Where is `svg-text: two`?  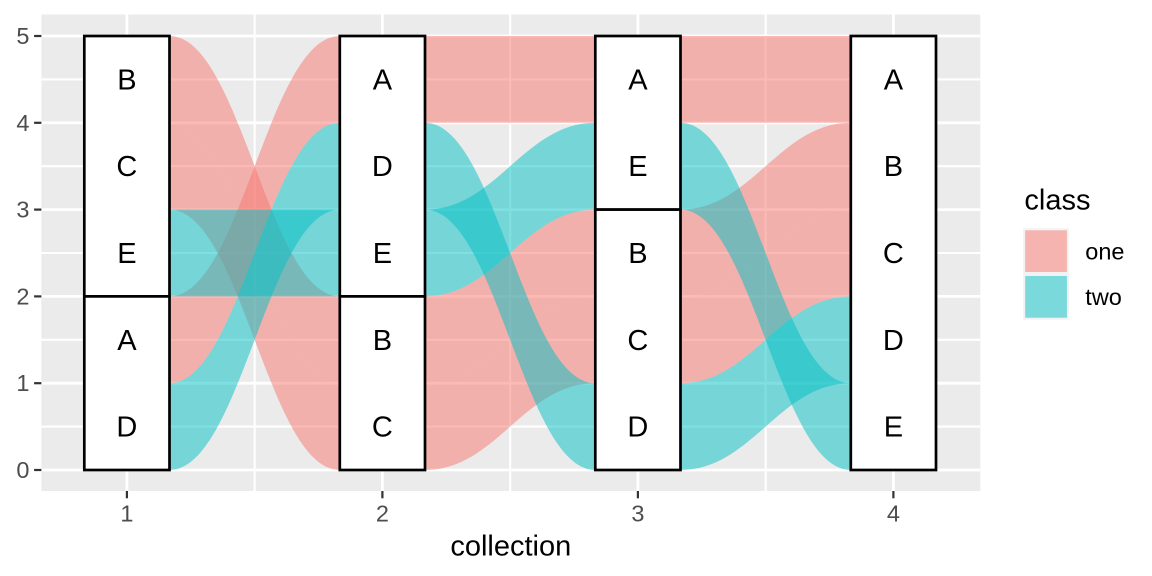 svg-text: two is located at coordinates (1103, 297).